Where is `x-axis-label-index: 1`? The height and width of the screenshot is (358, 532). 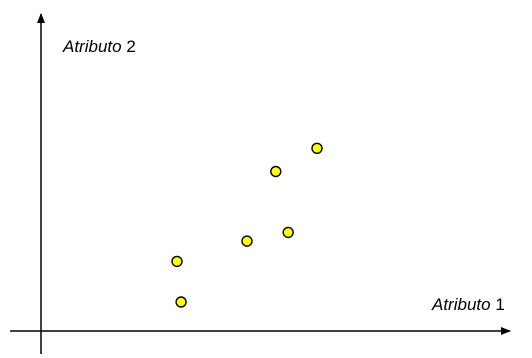 x-axis-label-index: 1 is located at coordinates (499, 304).